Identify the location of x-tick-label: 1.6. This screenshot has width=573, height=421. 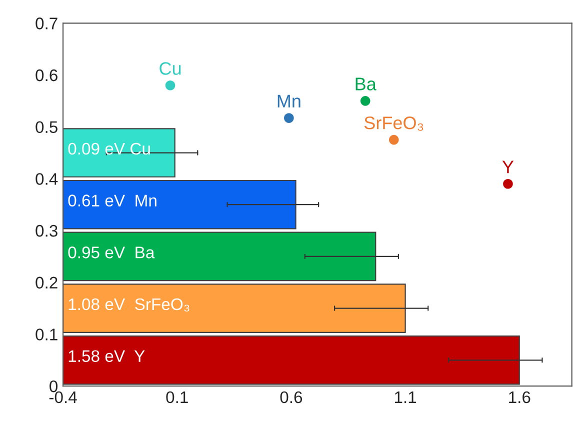
(519, 397).